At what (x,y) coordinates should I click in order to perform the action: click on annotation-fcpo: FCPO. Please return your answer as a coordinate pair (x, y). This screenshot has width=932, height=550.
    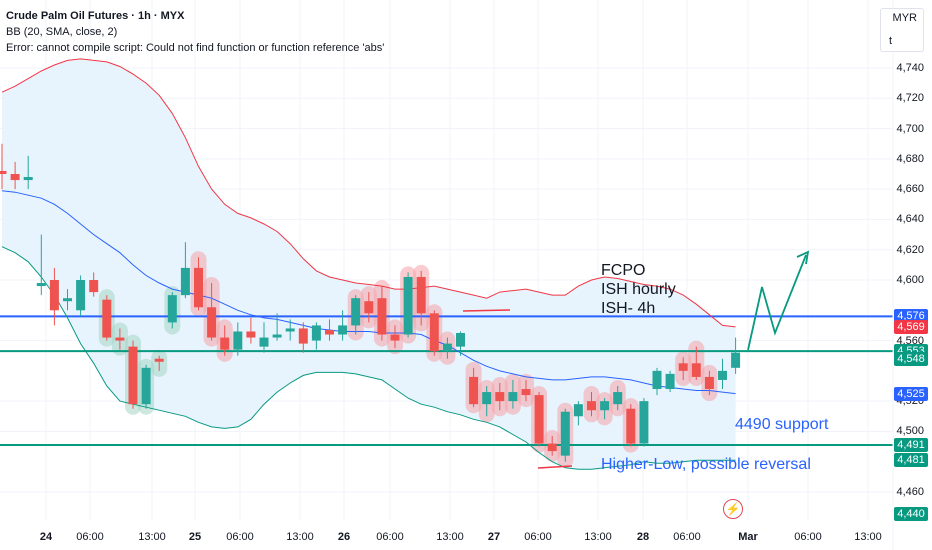
    Looking at the image, I should click on (623, 270).